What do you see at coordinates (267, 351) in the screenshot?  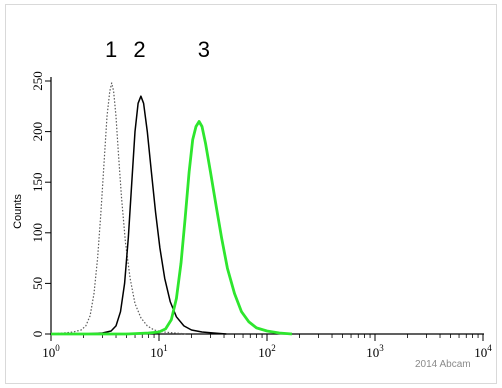 I see `x-tick-label-2: 10²` at bounding box center [267, 351].